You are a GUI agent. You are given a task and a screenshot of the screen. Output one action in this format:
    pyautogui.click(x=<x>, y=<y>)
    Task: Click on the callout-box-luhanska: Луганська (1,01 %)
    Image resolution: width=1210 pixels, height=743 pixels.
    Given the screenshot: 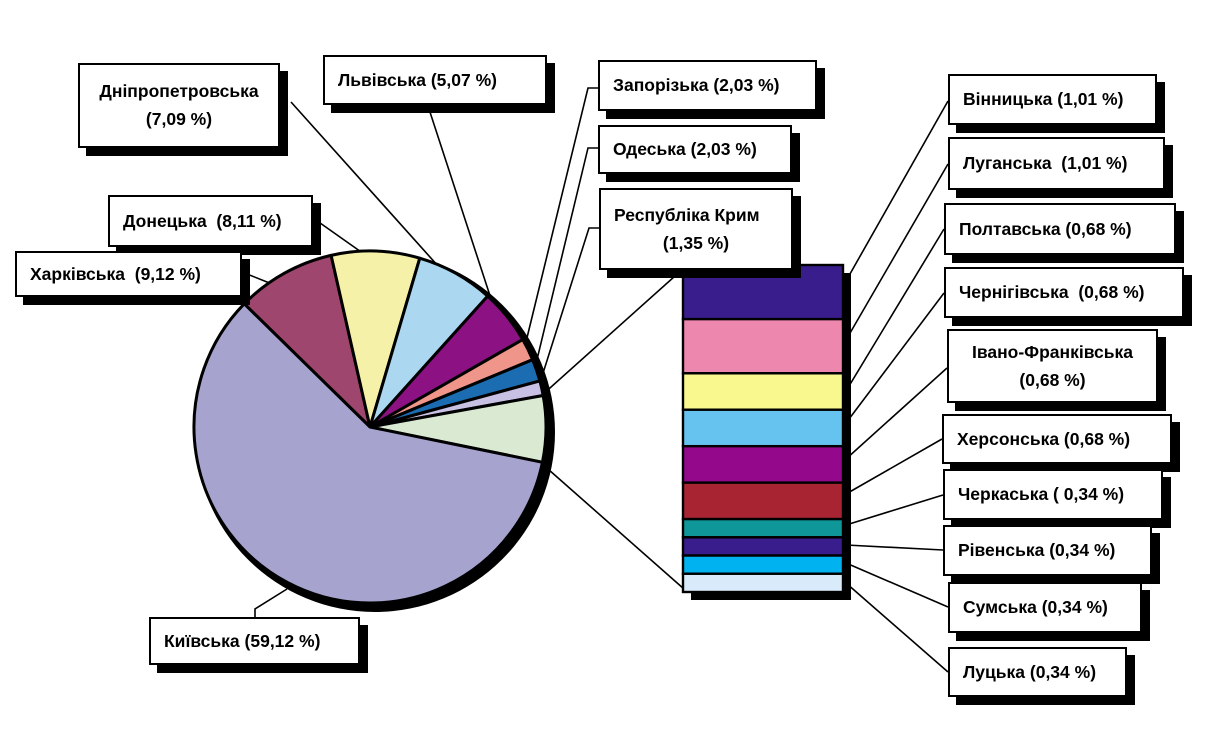 What is the action you would take?
    pyautogui.click(x=1056, y=163)
    